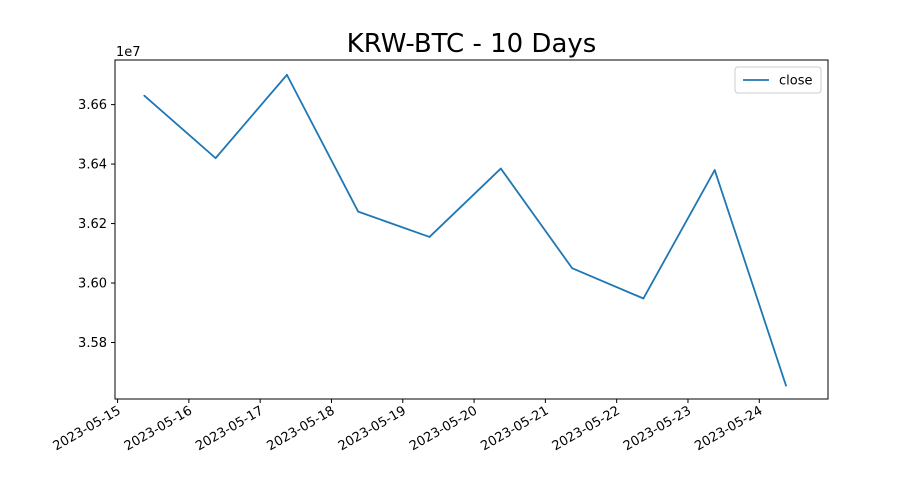 This screenshot has width=919, height=500. I want to click on x-tick-label: 2023-05-17, so click(229, 428).